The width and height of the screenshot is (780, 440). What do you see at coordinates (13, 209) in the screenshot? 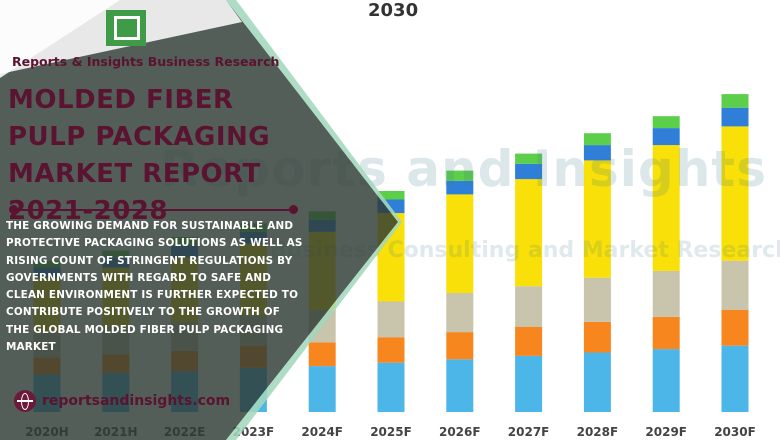
I see `divider-dot-left` at bounding box center [13, 209].